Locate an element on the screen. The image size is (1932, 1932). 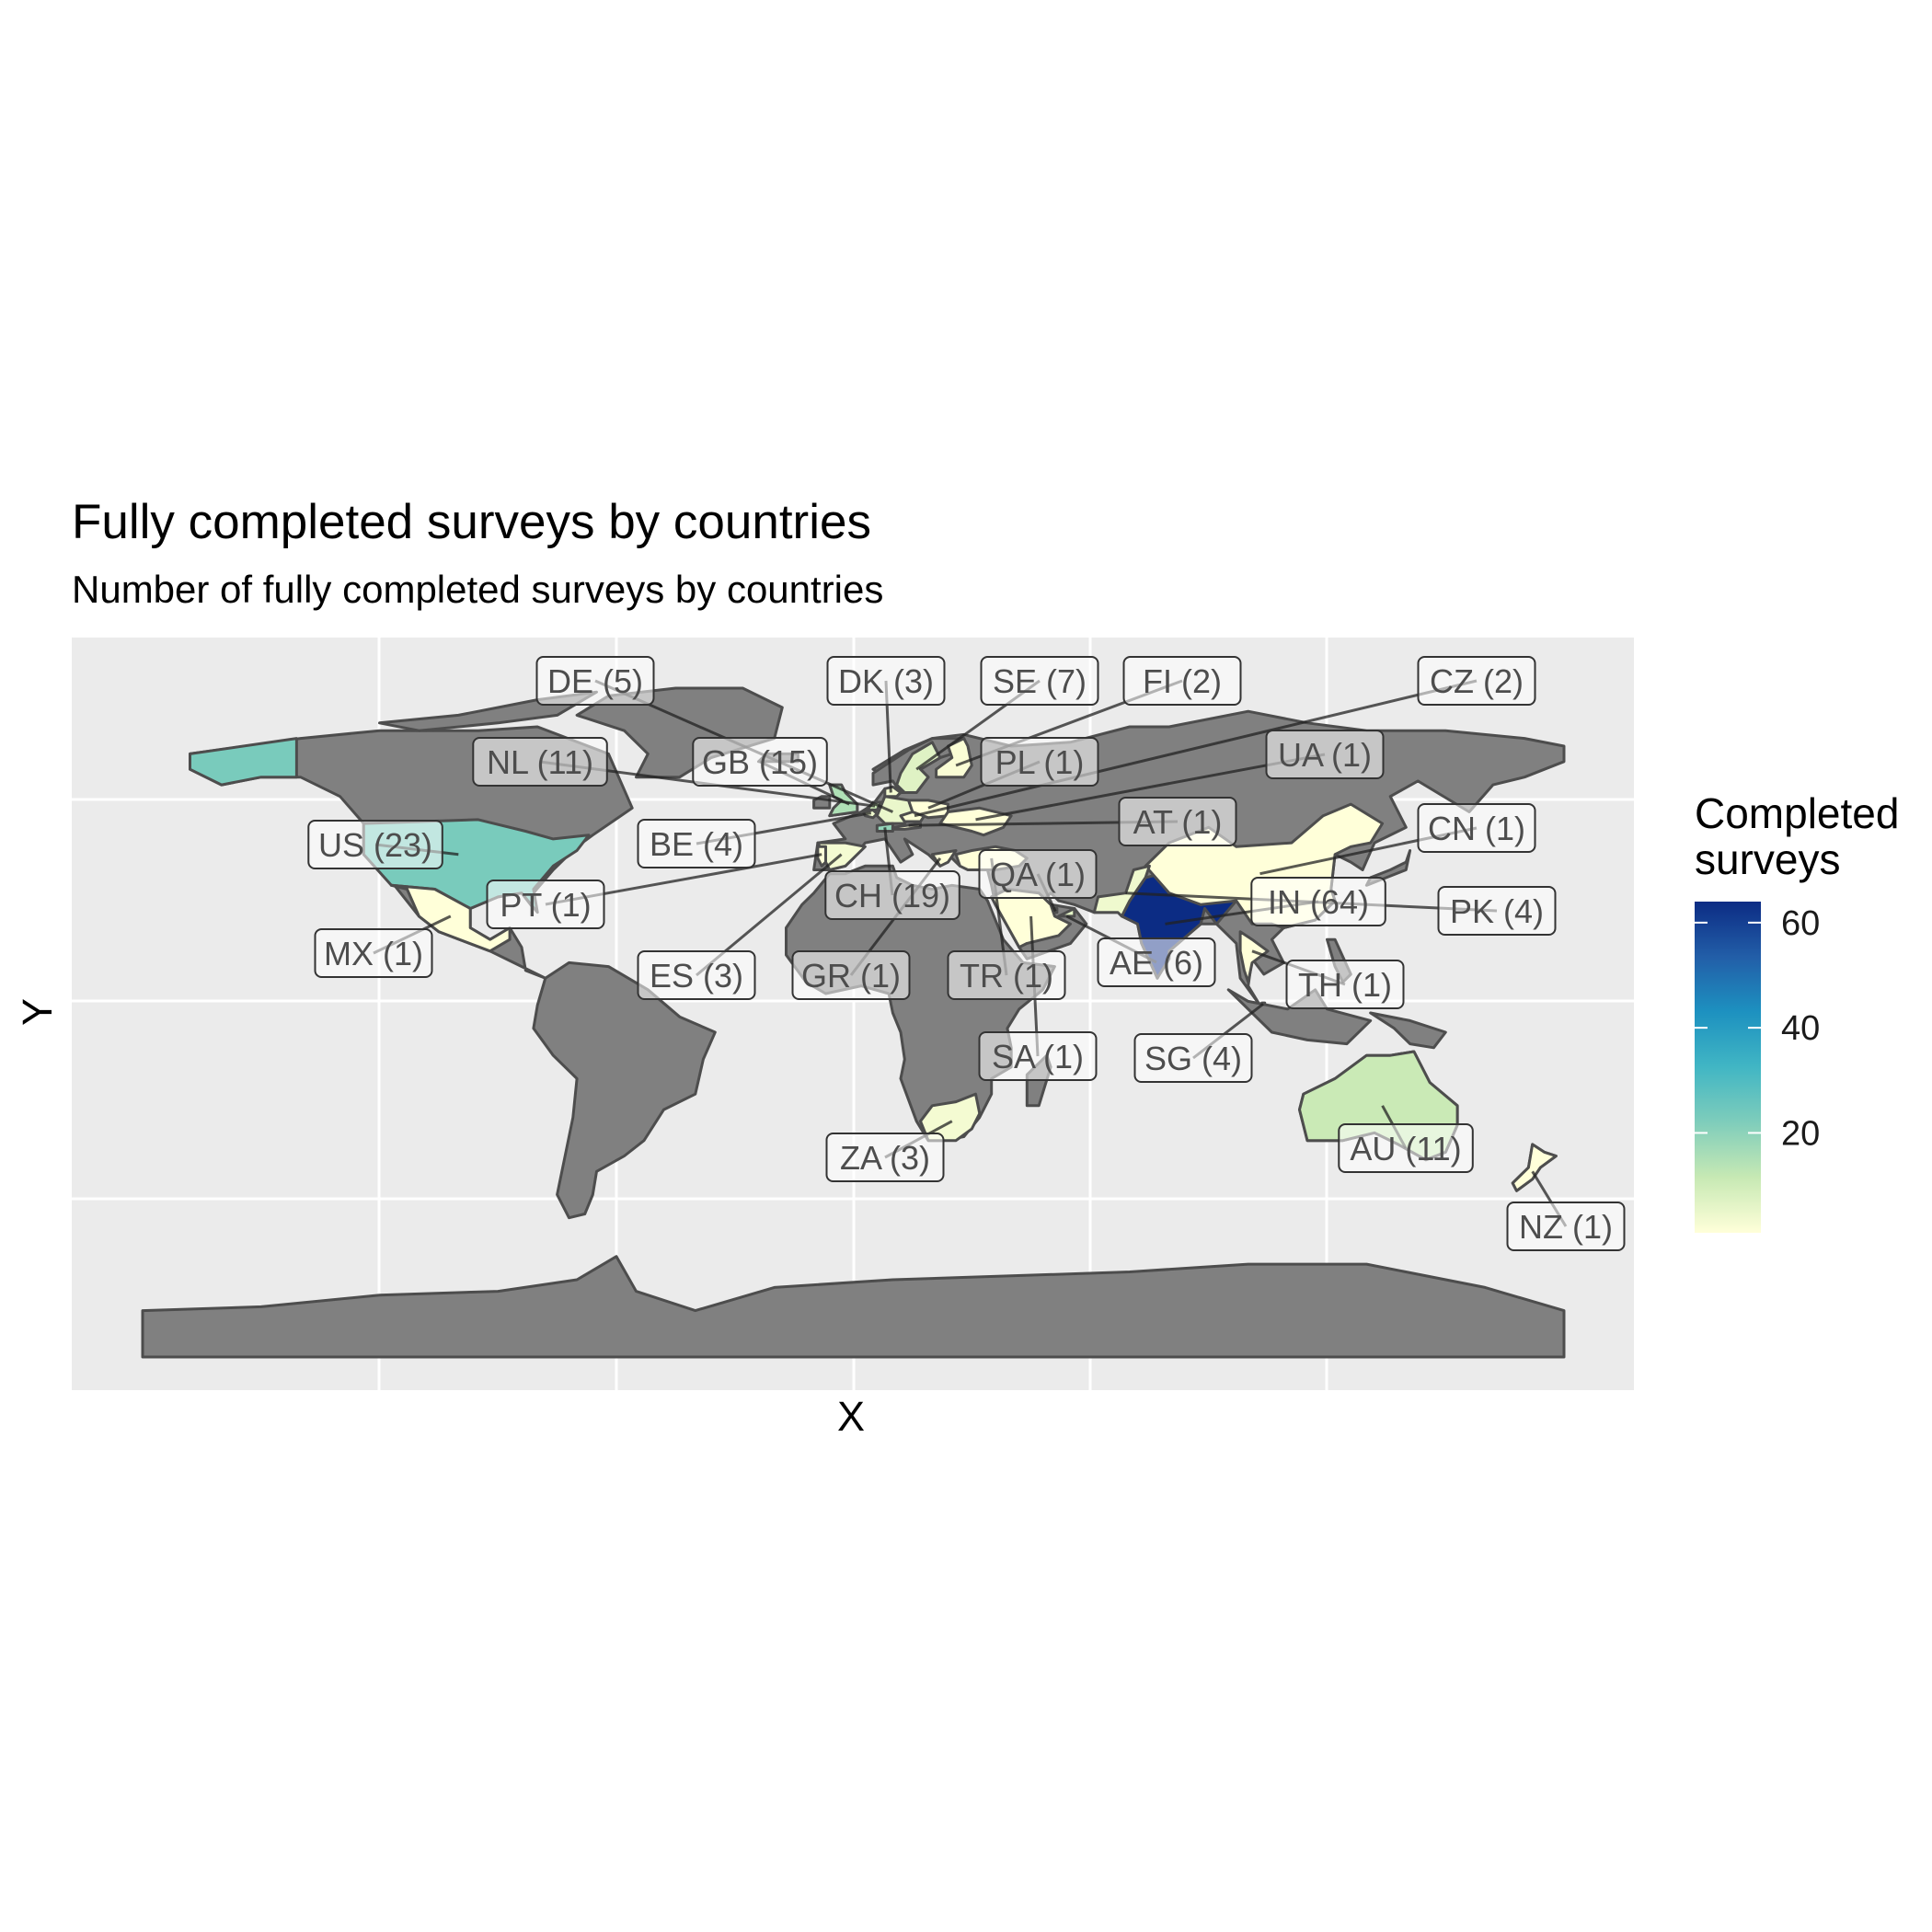
label-text-be: BE (4) is located at coordinates (696, 844).